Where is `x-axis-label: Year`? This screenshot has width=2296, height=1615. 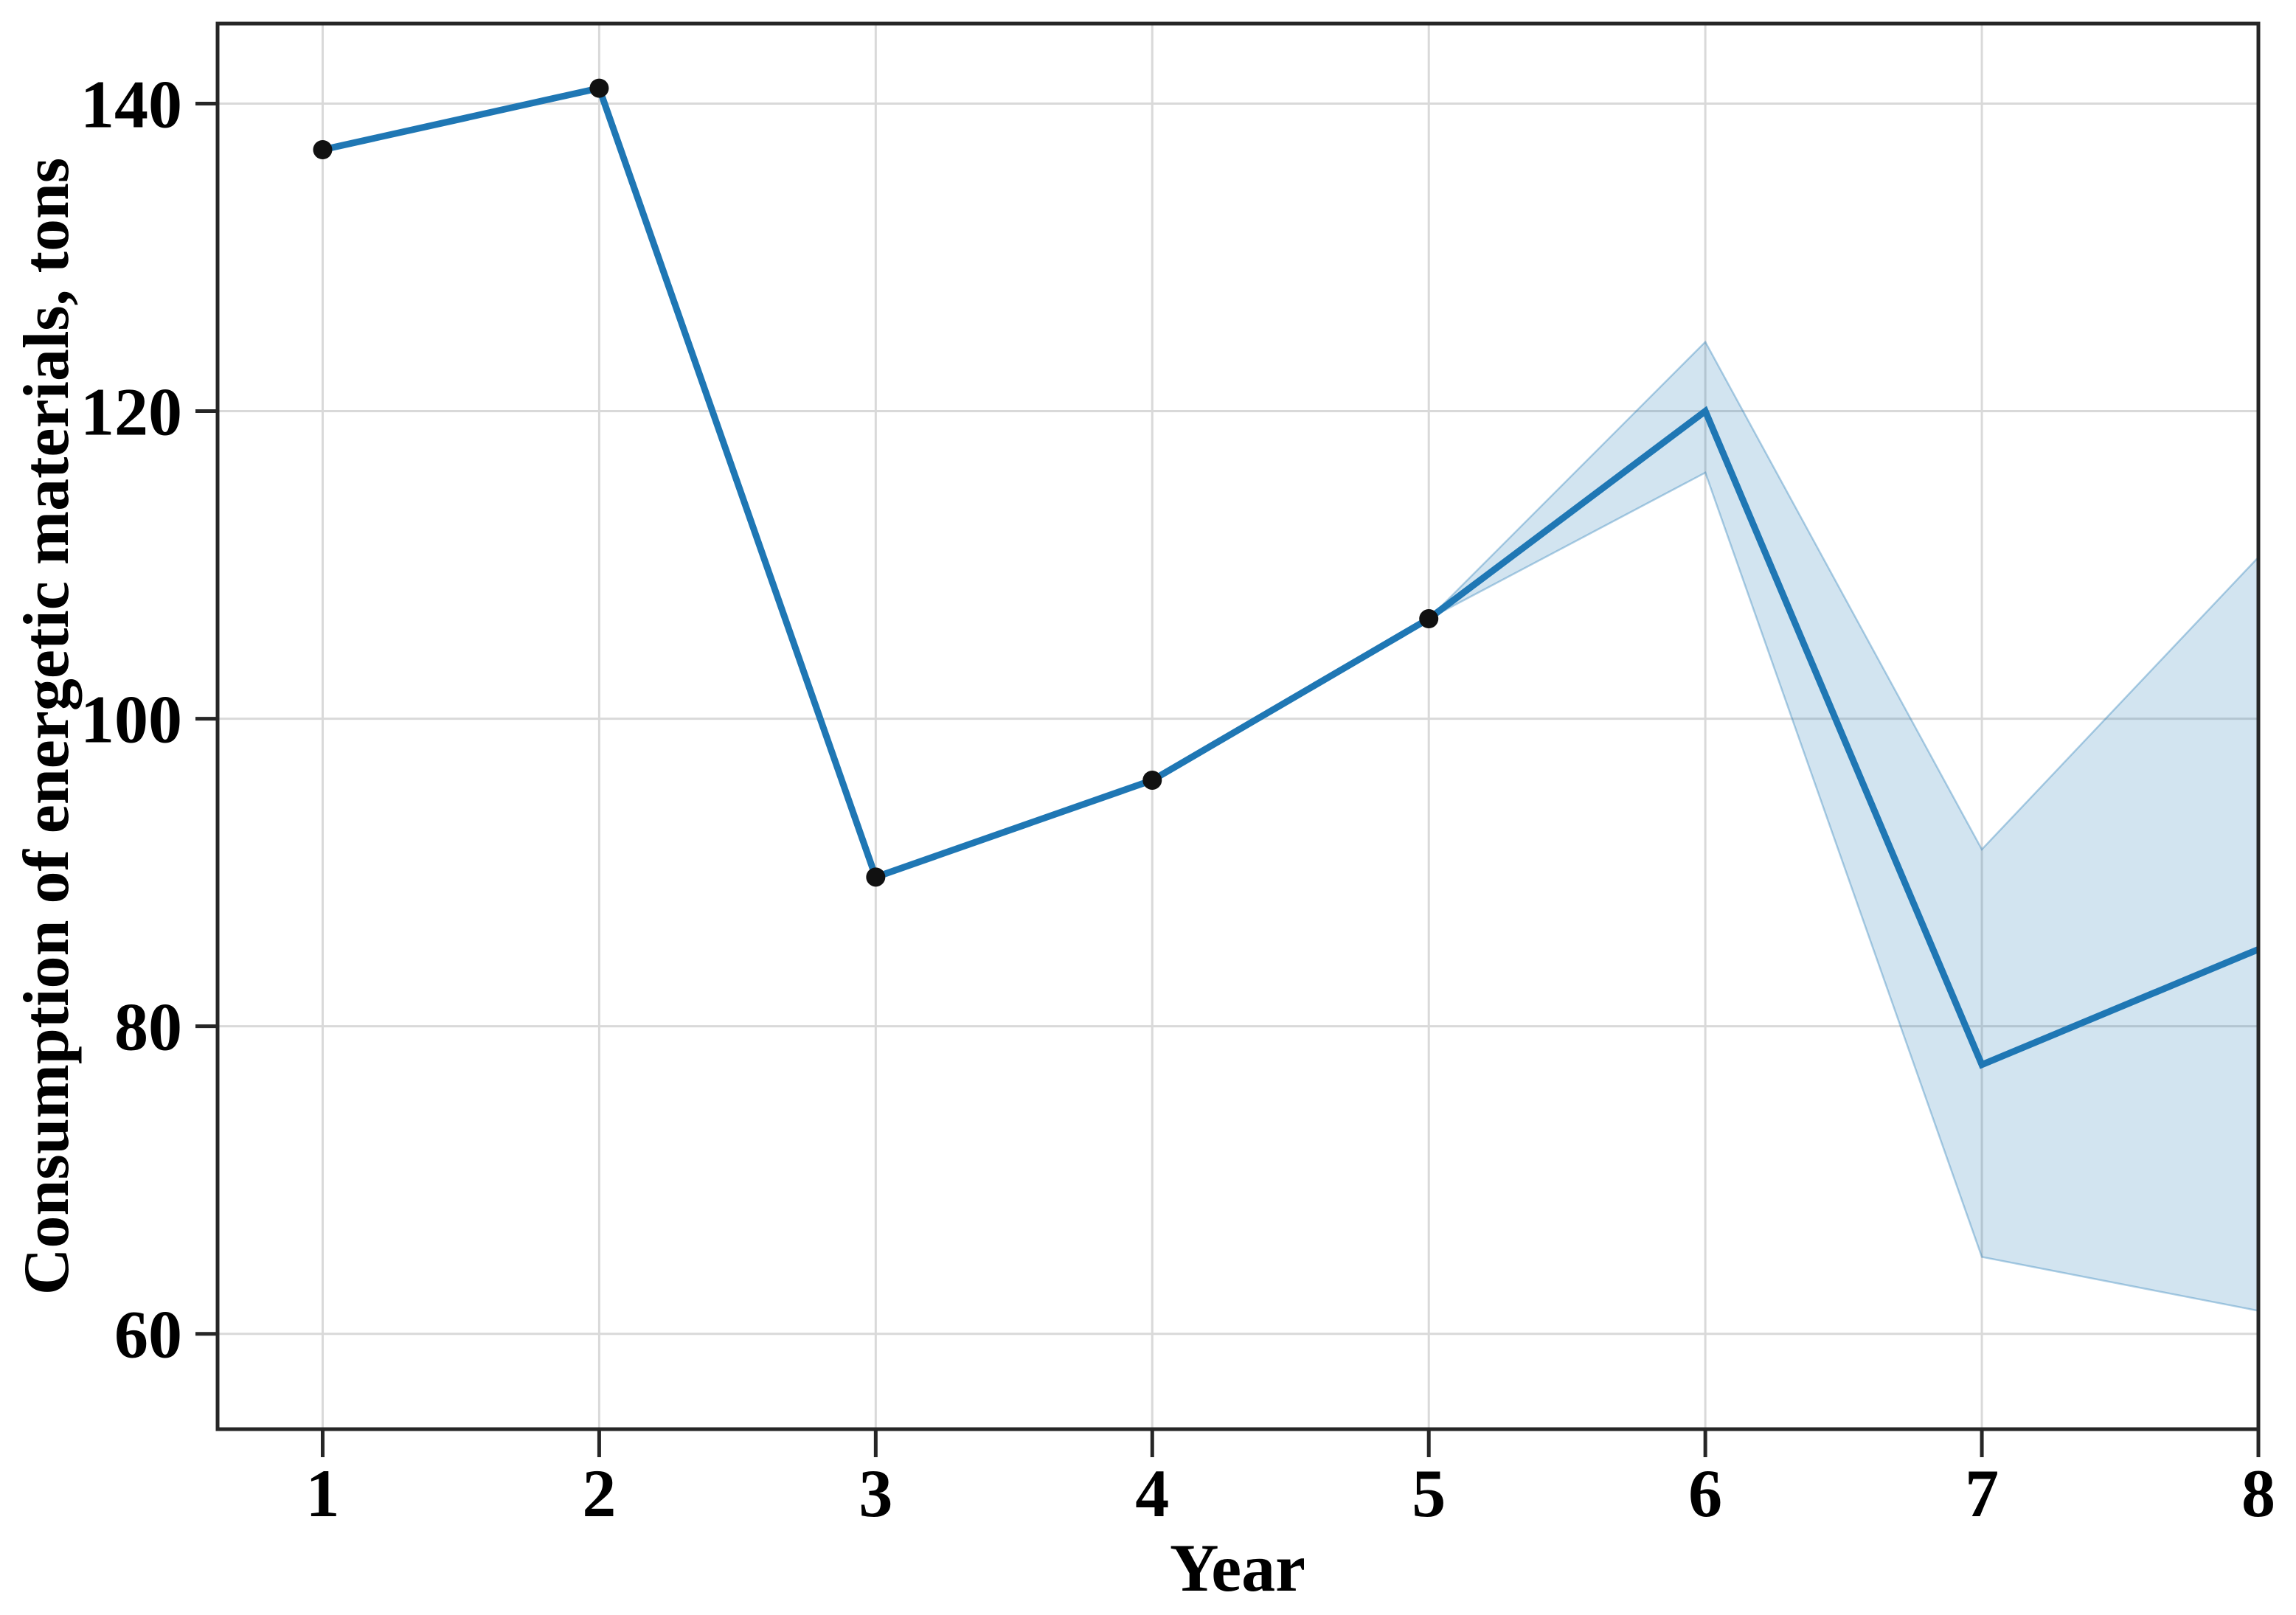 x-axis-label: Year is located at coordinates (1237, 1567).